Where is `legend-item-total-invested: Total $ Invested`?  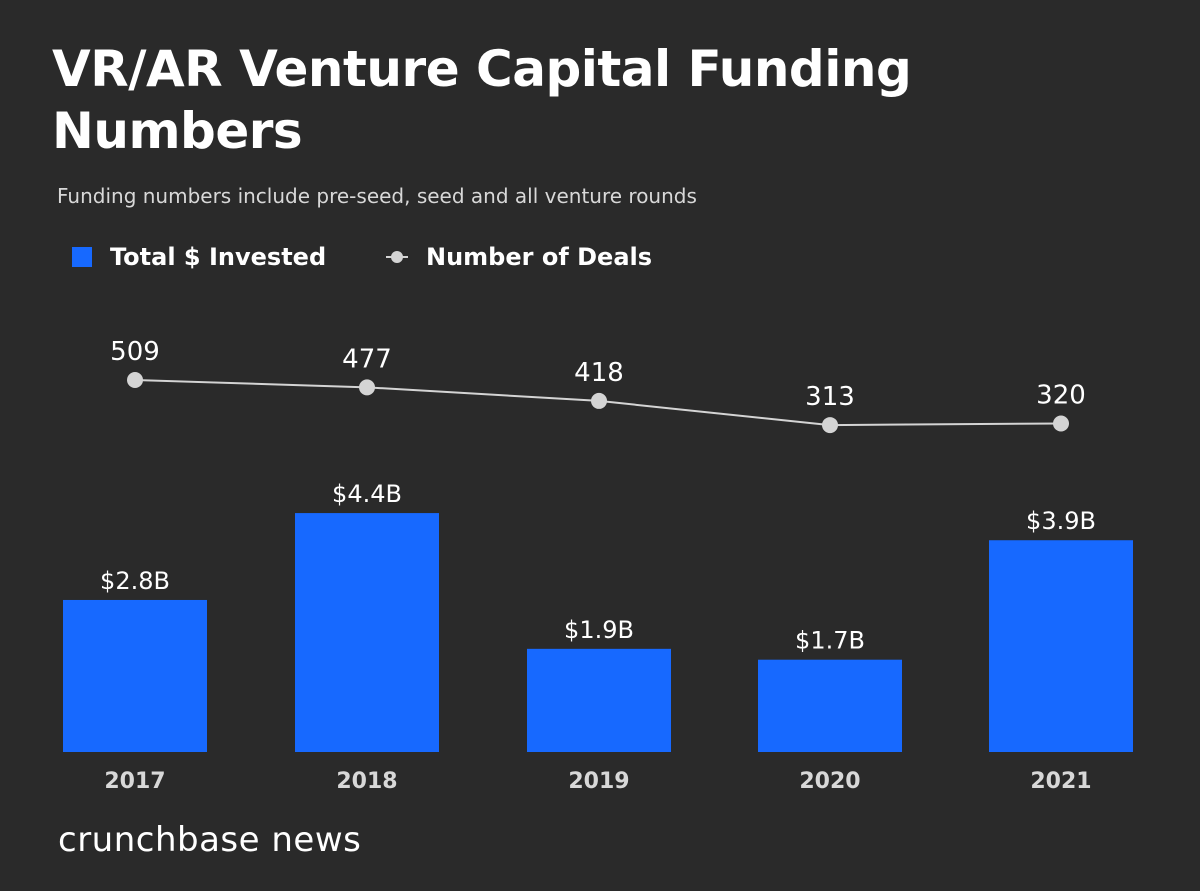
legend-item-total-invested: Total $ Invested is located at coordinates (199, 257).